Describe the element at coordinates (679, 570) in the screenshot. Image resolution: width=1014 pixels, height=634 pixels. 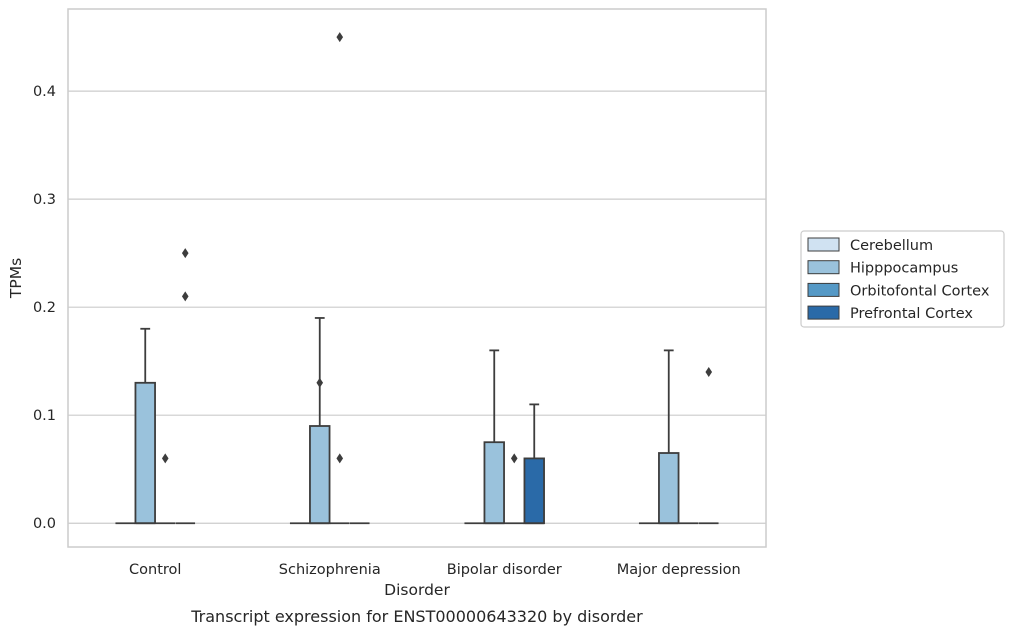
I see `x-tick-label: Major depression` at that location.